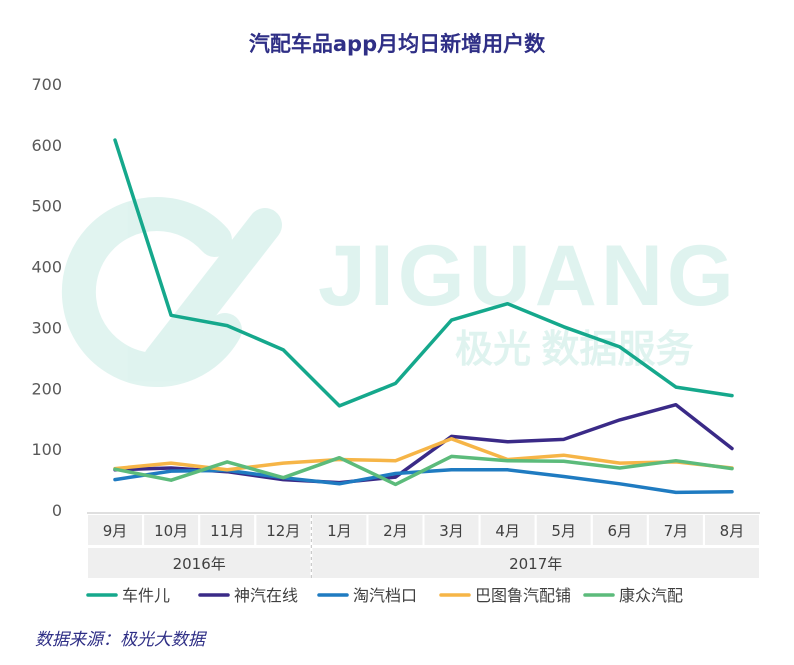 The height and width of the screenshot is (665, 794). Describe the element at coordinates (46, 267) in the screenshot. I see `y-tick-label: 400` at that location.